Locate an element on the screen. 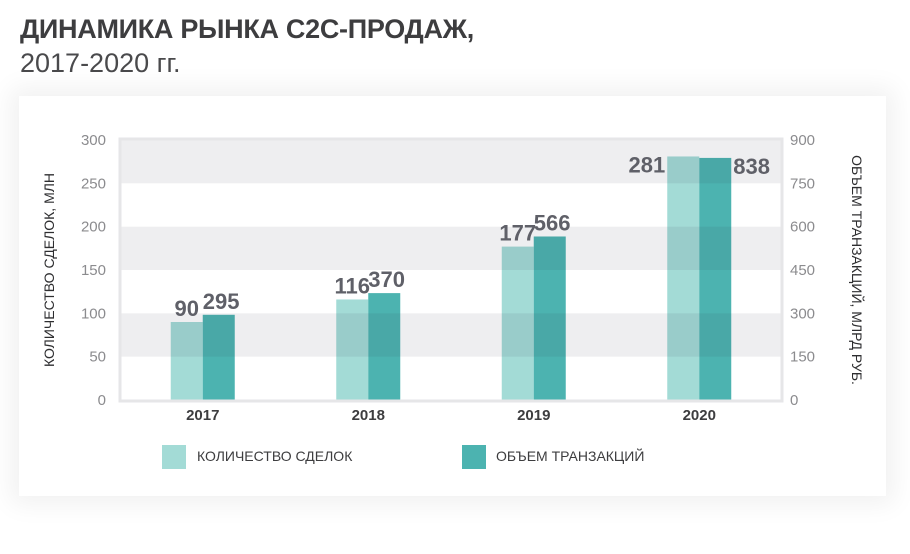 This screenshot has height=554, width=910. data-label-deals-2020: 281 is located at coordinates (647, 164).